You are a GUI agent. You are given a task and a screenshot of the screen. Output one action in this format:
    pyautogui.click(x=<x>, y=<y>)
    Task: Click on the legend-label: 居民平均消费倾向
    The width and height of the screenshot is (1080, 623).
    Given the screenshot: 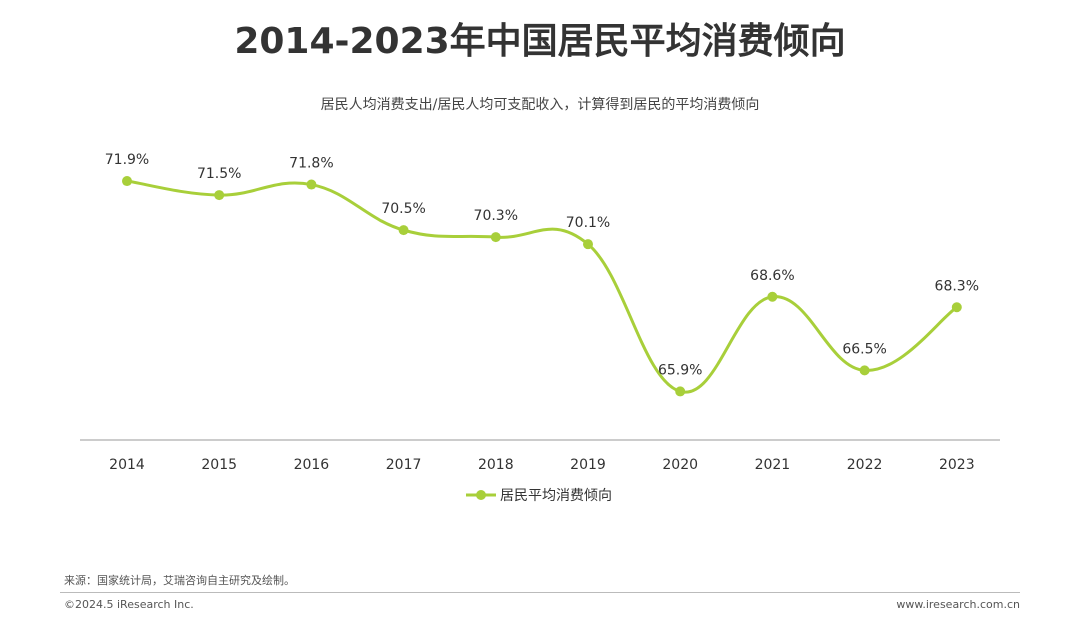 What is the action you would take?
    pyautogui.click(x=556, y=496)
    